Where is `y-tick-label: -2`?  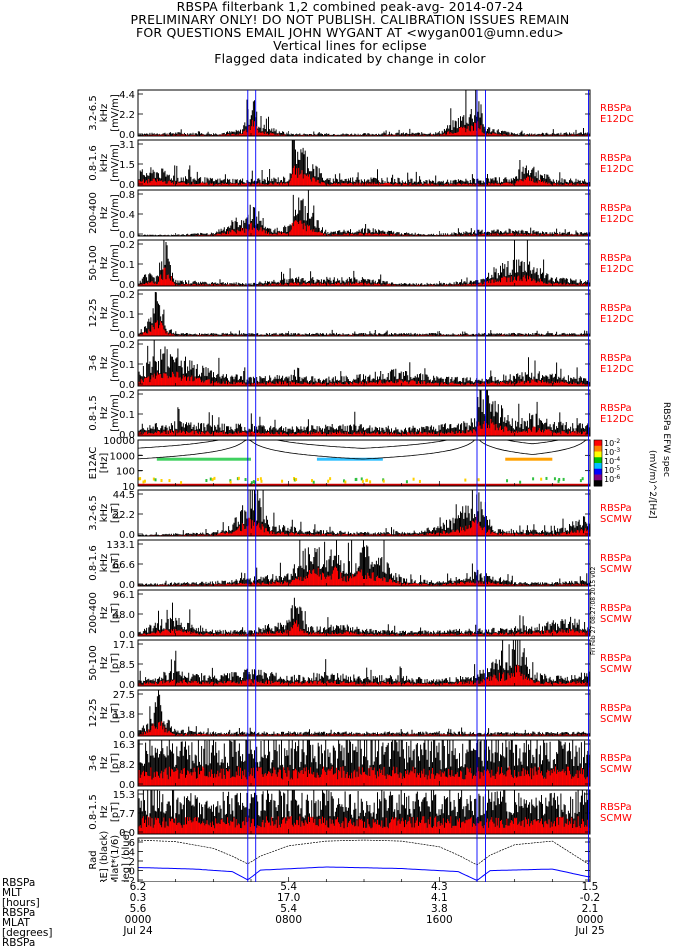
y-tick-label: -2 is located at coordinates (130, 879).